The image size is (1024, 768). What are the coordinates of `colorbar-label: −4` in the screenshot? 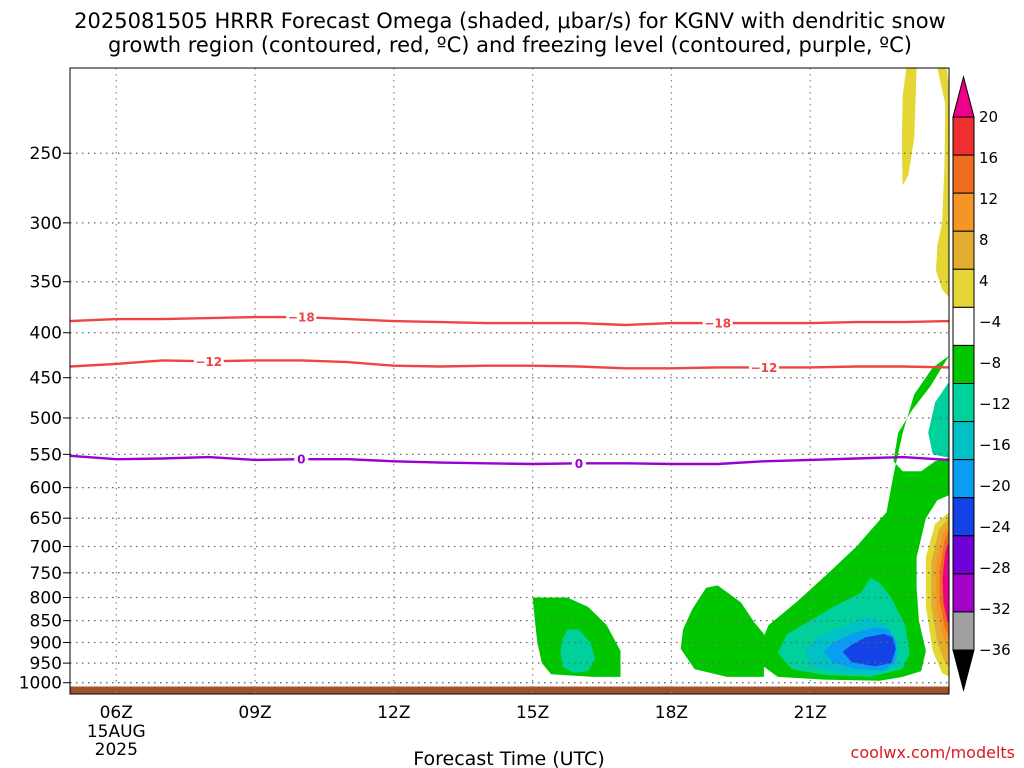 It's located at (990, 322).